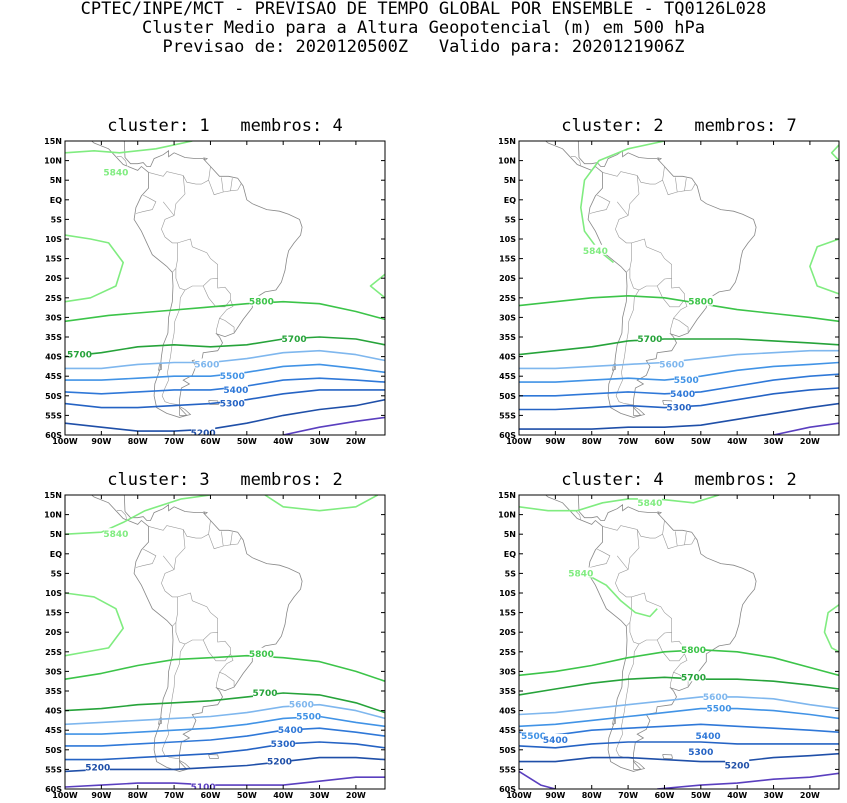  I want to click on y-tick-label: 45S, so click(507, 730).